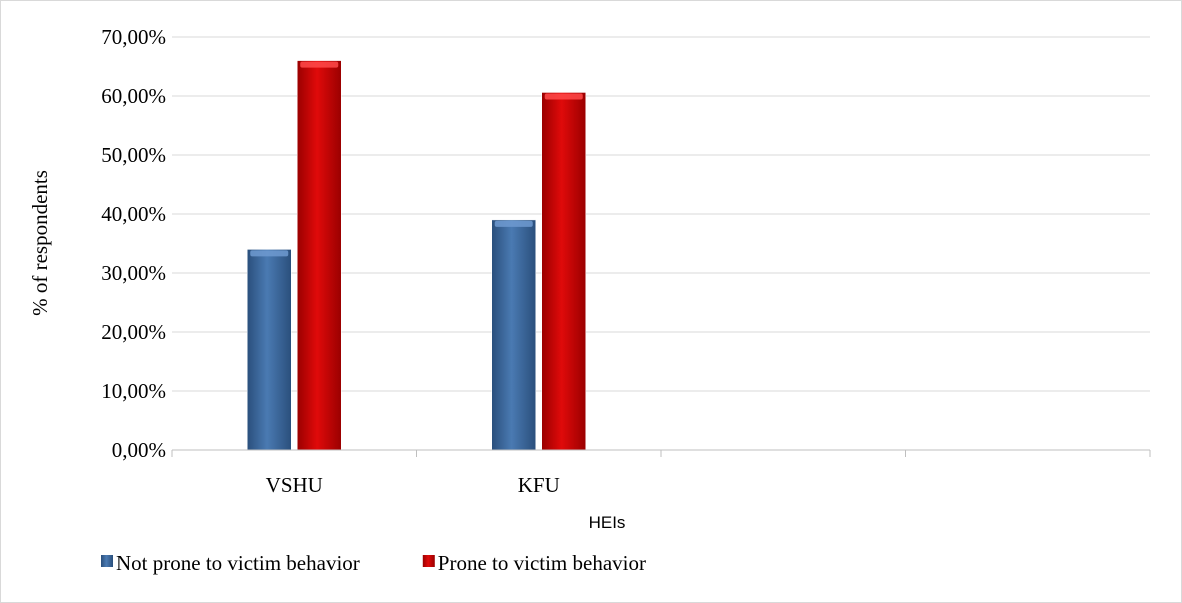  I want to click on legend-label: Prone to victim behavior, so click(542, 563).